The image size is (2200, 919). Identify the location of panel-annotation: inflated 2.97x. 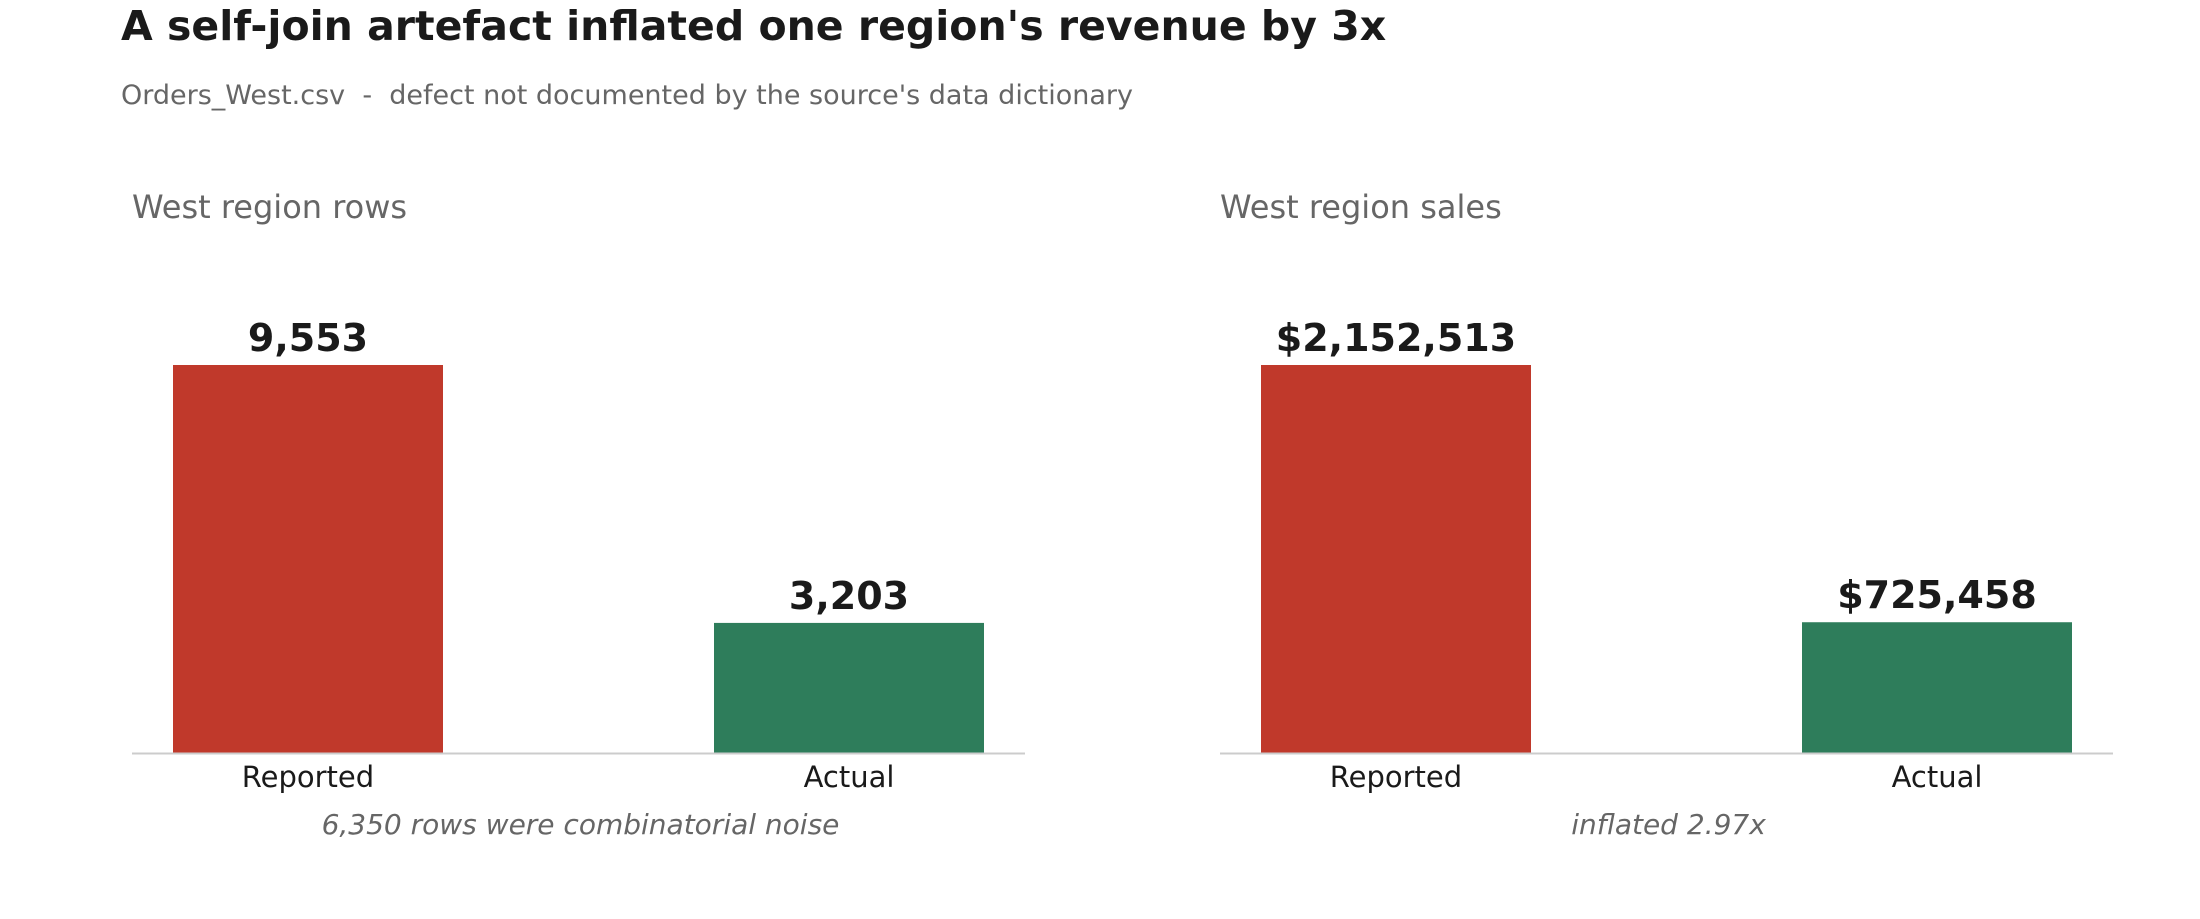
(1668, 824).